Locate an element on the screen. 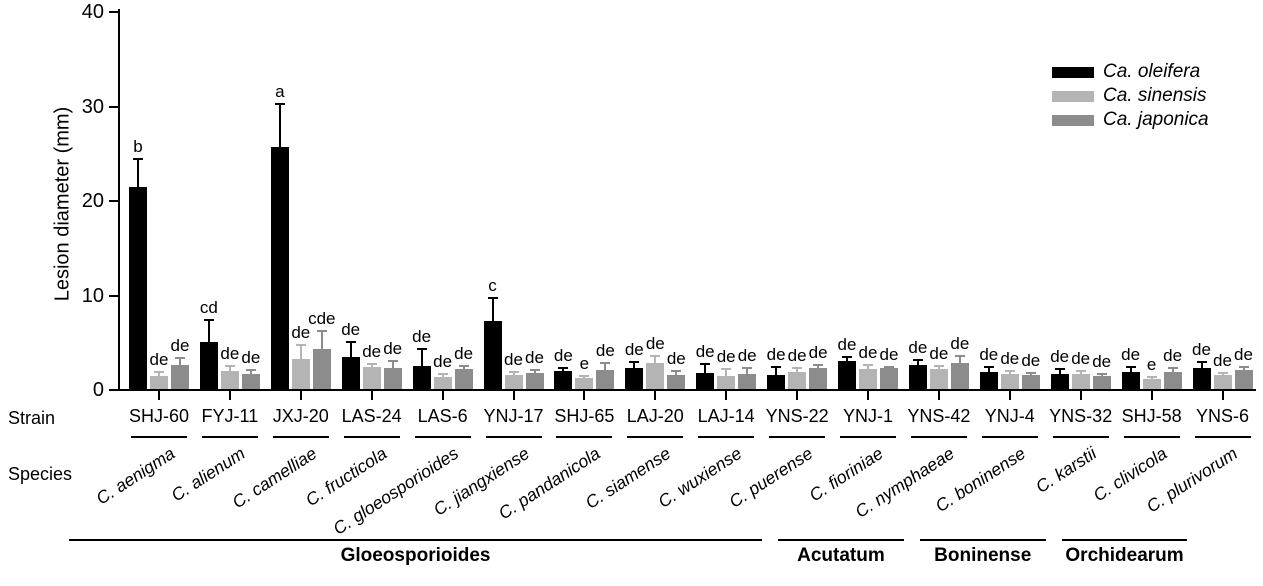 The image size is (1263, 586). strain-row-label: Strain is located at coordinates (32, 418).